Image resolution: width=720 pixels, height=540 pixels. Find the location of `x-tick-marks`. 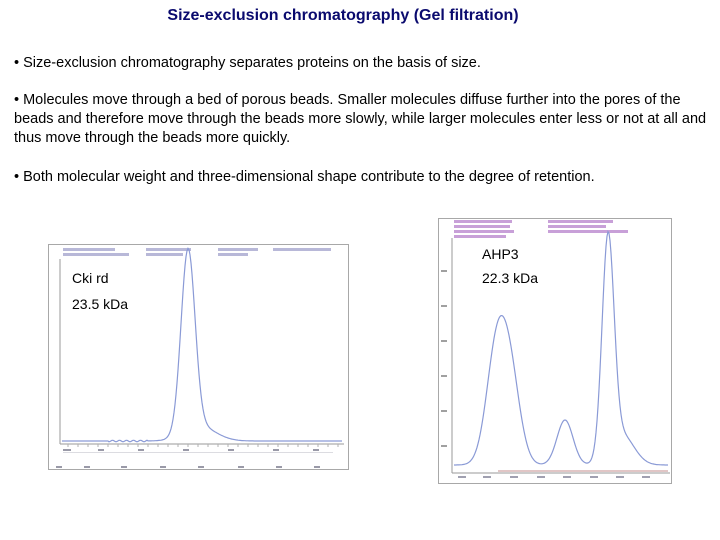

x-tick-marks is located at coordinates (583, 471).